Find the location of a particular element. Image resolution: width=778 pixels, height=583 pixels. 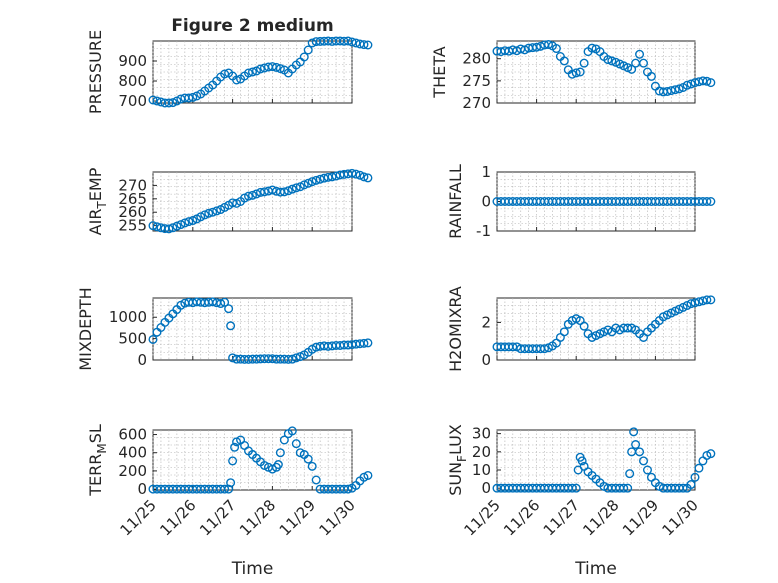

y-tick-label: 265 is located at coordinates (132, 199).